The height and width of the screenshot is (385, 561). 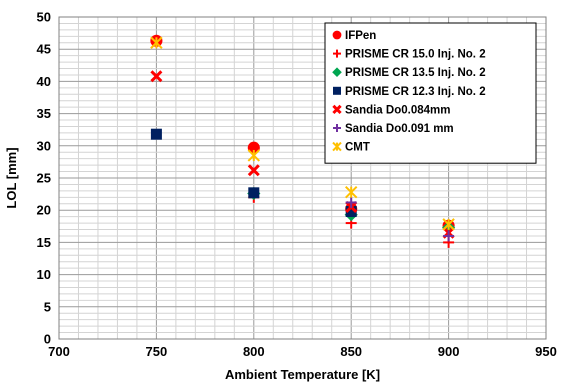 What do you see at coordinates (44, 17) in the screenshot?
I see `y-tick-label: 50` at bounding box center [44, 17].